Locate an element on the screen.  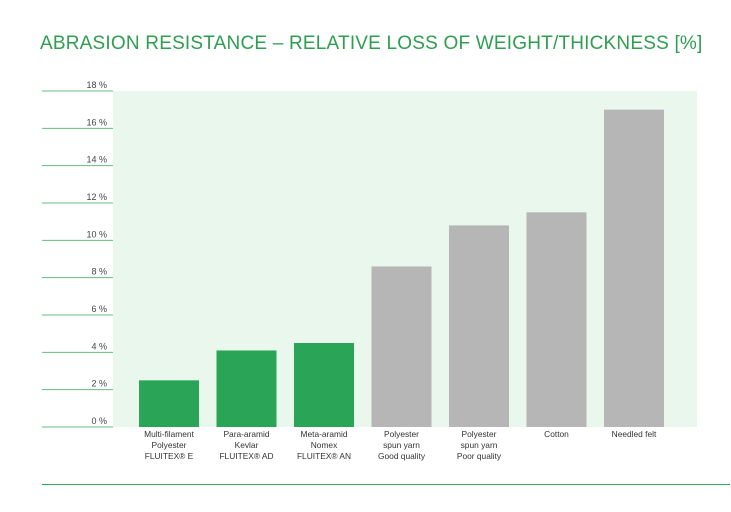
x-category-label-line: Nomex is located at coordinates (324, 445).